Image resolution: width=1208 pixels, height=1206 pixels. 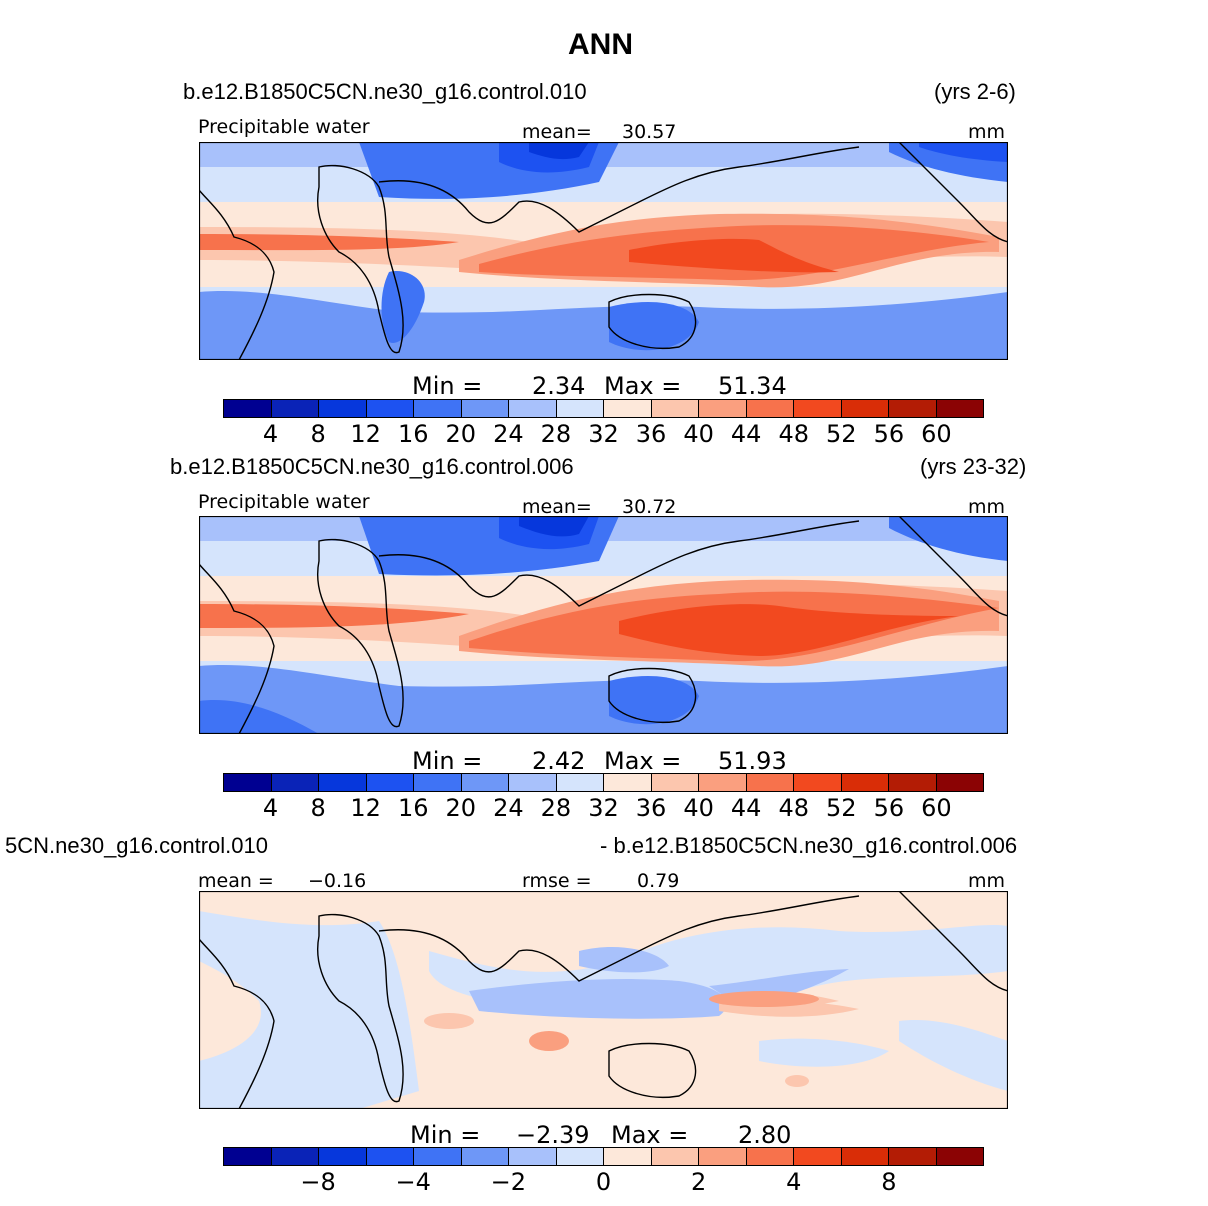 I want to click on panel3-max-label: Max =, so click(x=650, y=1135).